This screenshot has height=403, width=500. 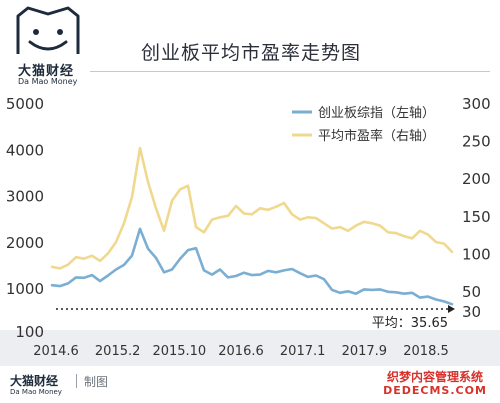 What do you see at coordinates (476, 254) in the screenshot?
I see `right-tick-label: 100` at bounding box center [476, 254].